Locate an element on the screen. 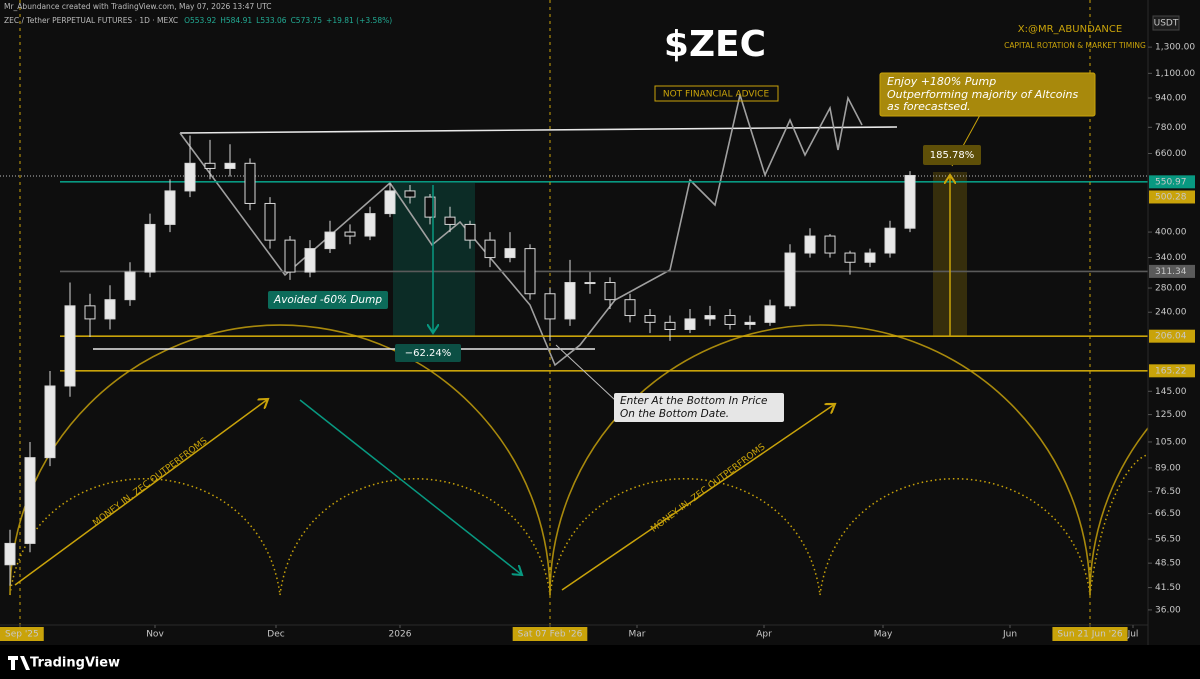 This screenshot has height=679, width=1200. ohlc-value: H584.91 is located at coordinates (236, 20).